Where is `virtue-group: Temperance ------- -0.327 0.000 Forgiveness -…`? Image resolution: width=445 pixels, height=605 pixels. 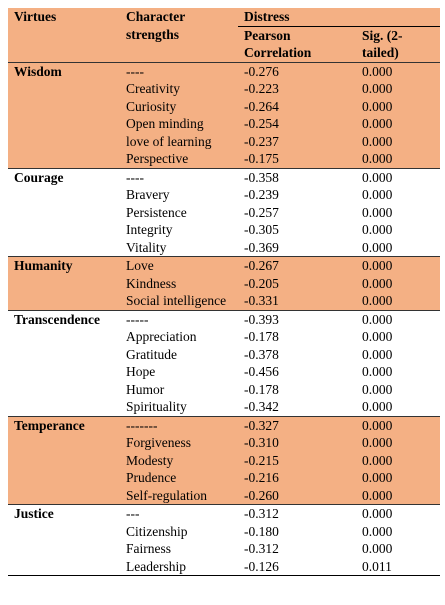 virtue-group: Temperance ------- -0.327 0.000 Forgiveness -… is located at coordinates (224, 460).